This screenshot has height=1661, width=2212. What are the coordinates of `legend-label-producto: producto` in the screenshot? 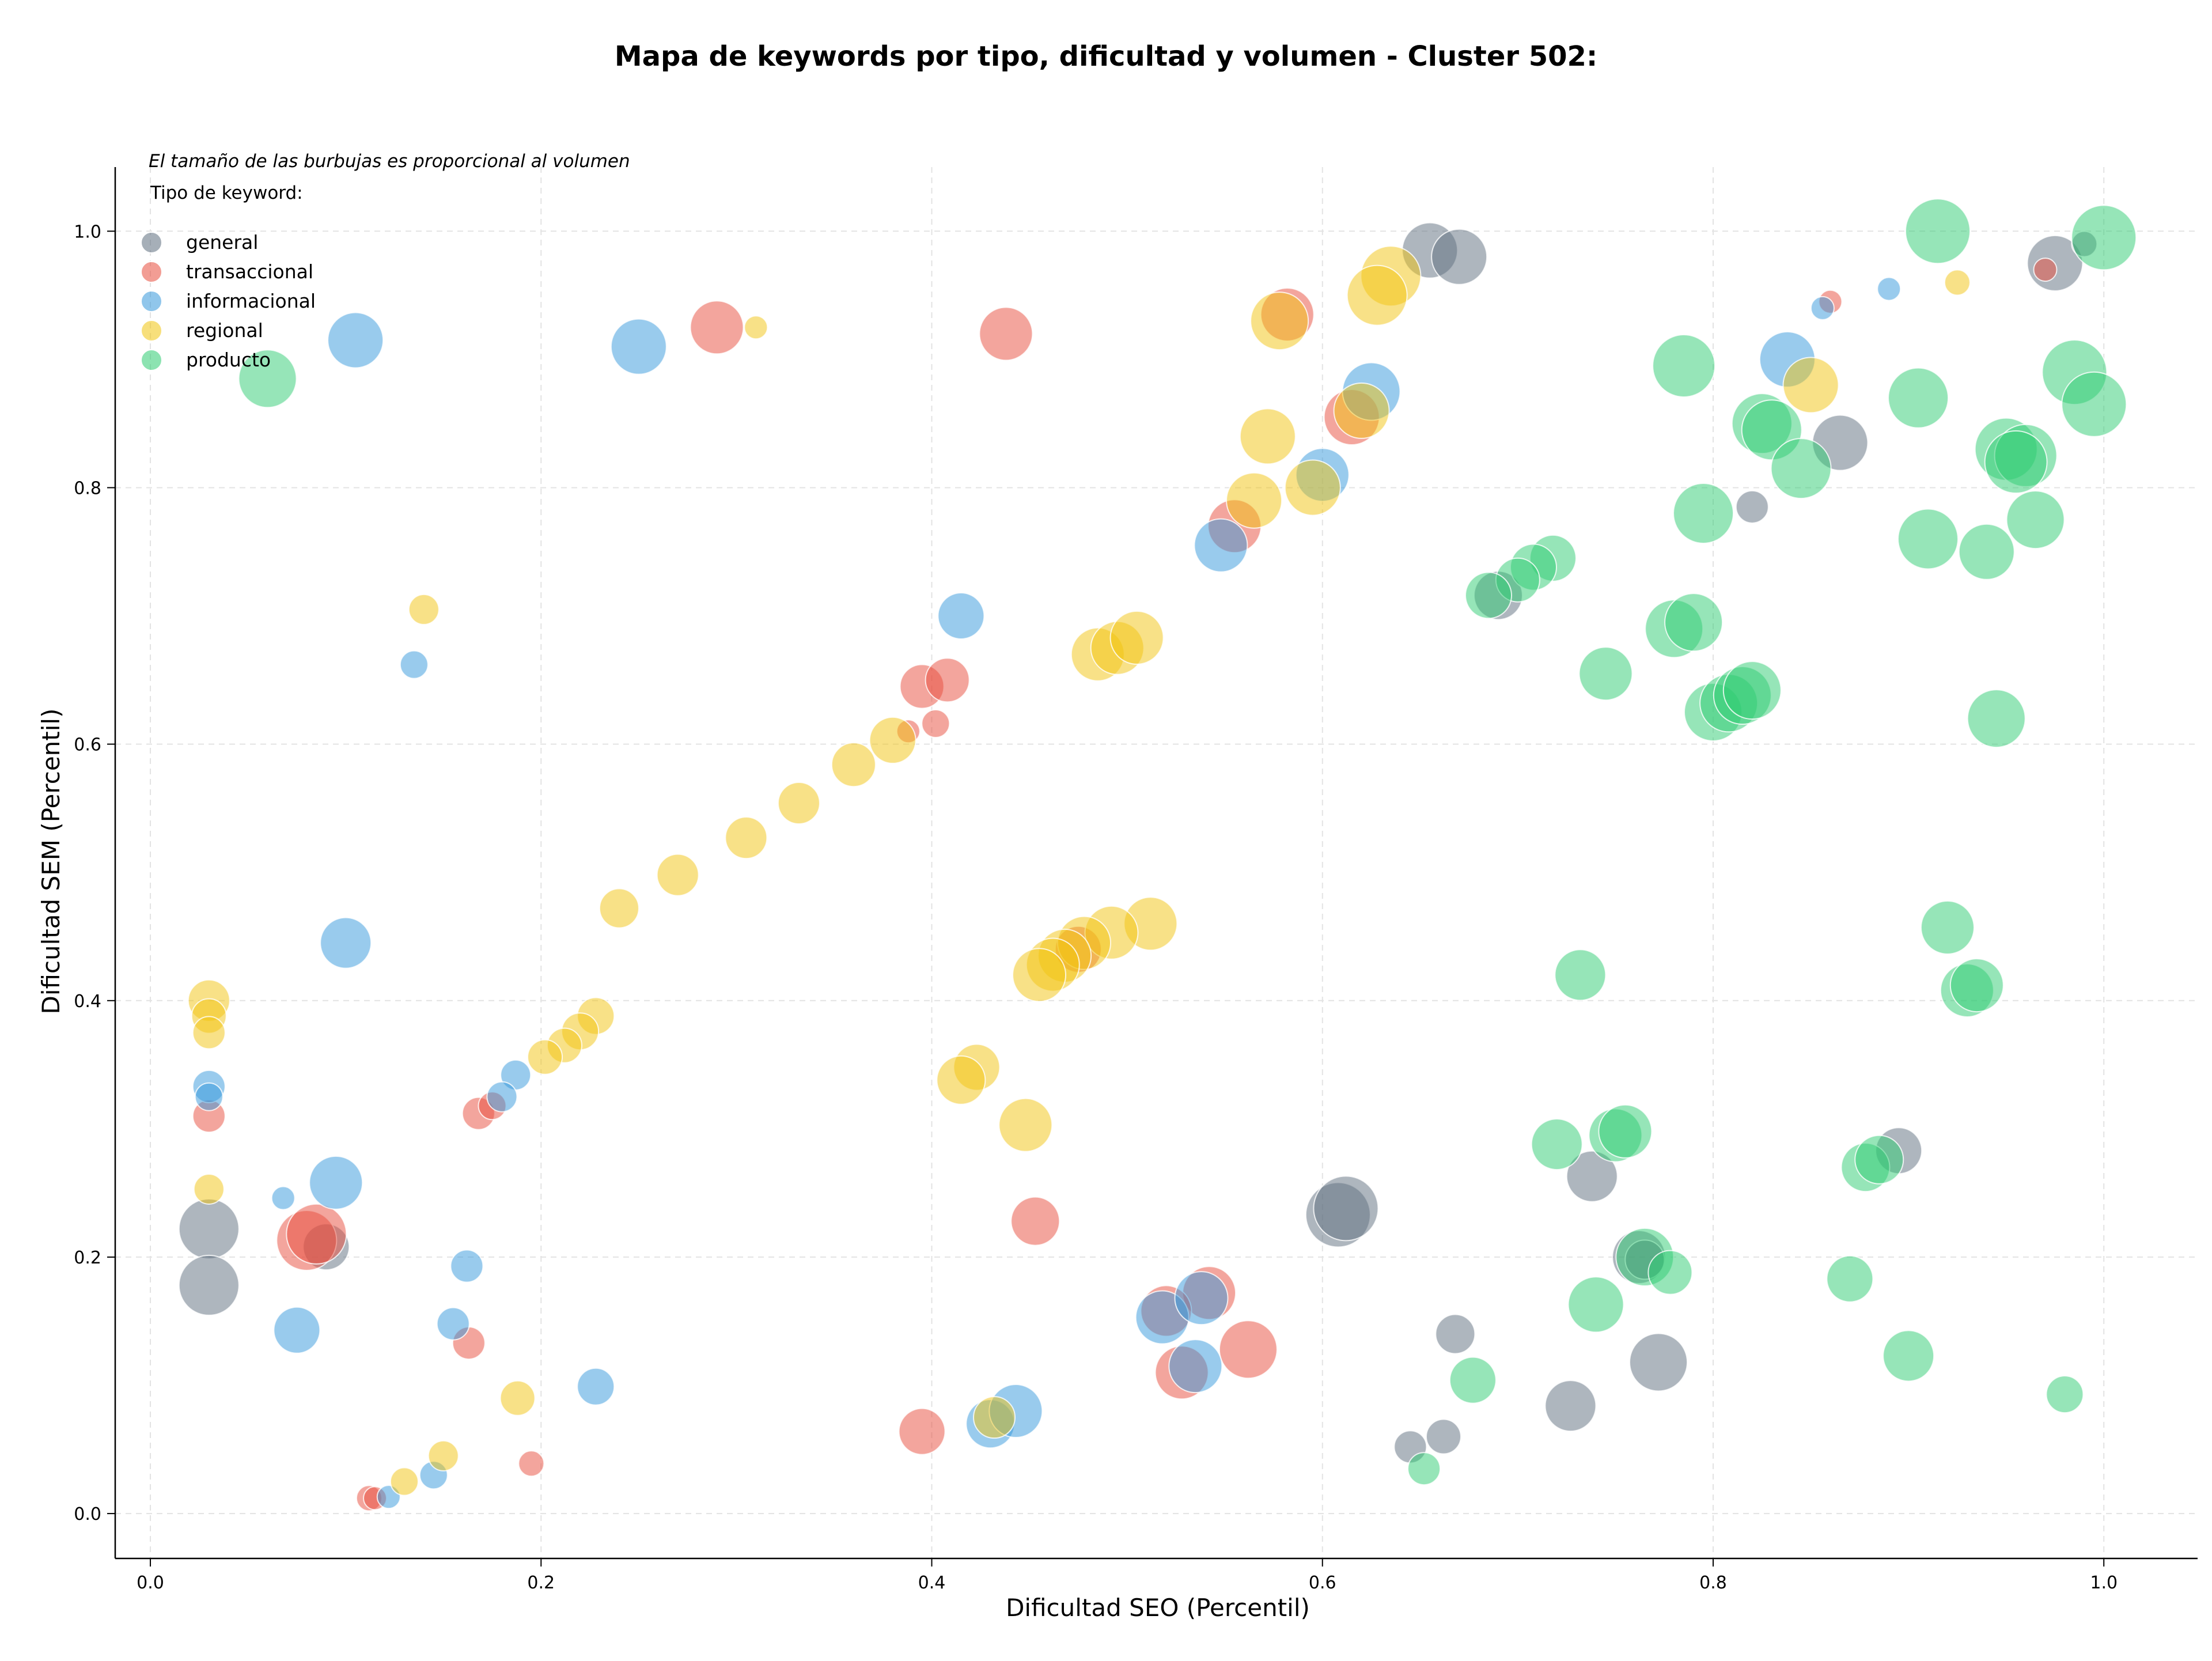 It's located at (228, 360).